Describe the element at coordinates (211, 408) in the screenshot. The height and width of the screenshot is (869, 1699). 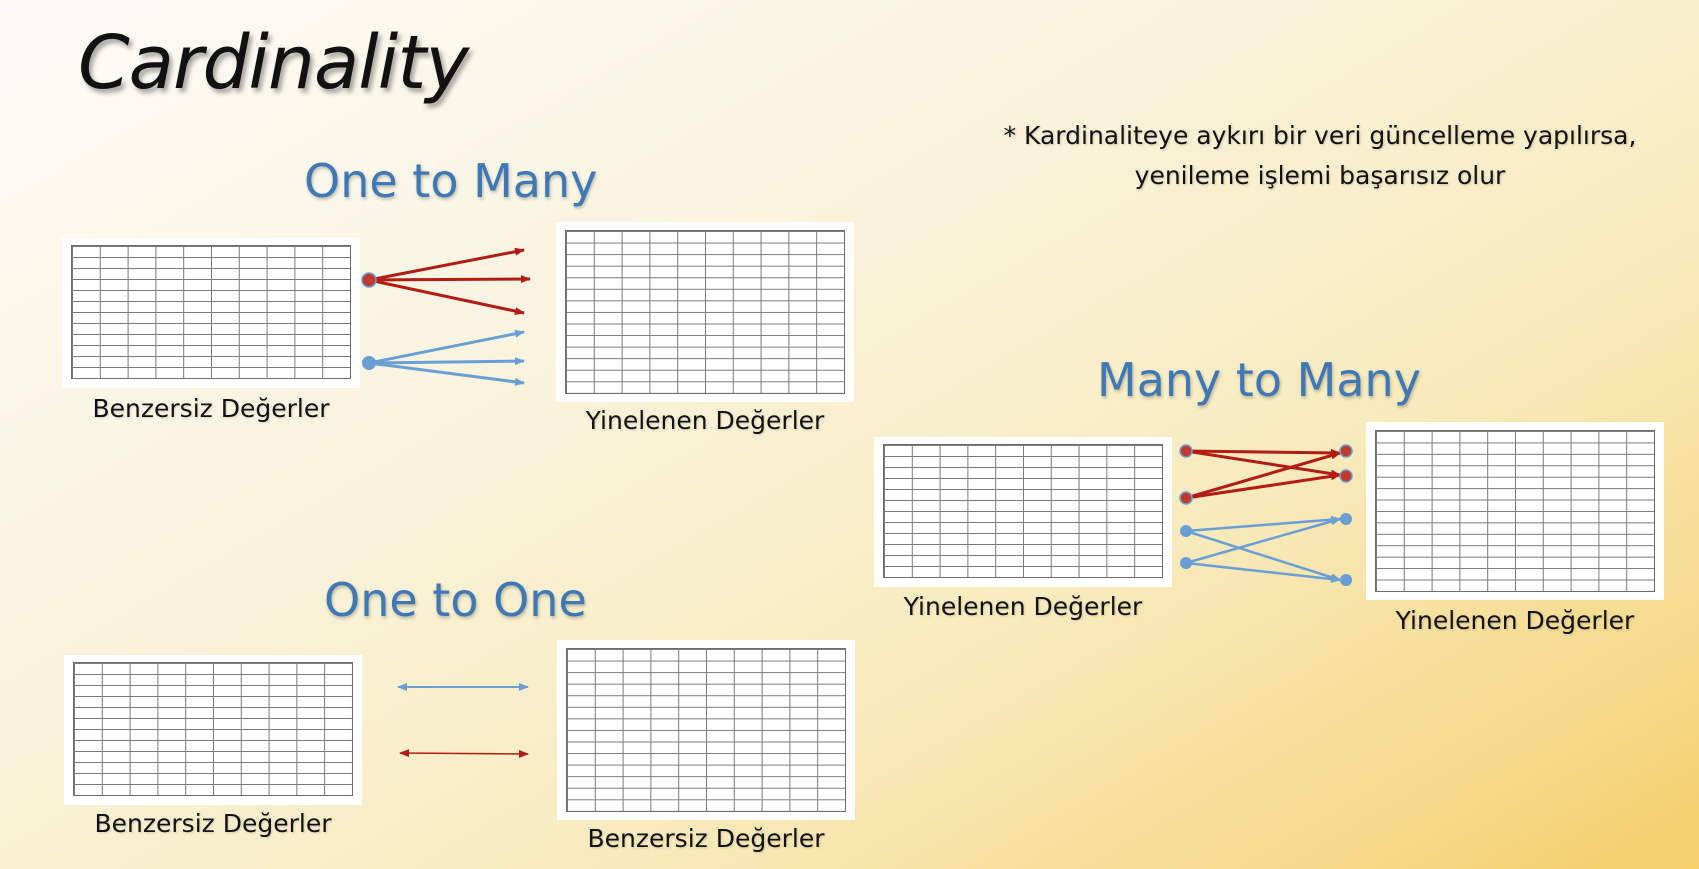
I see `one-to-many-left-caption: Benzersiz Değerler` at that location.